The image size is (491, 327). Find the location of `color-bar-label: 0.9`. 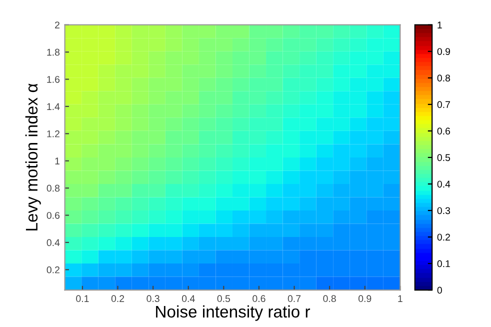

color-bar-label: 0.9 is located at coordinates (443, 51).